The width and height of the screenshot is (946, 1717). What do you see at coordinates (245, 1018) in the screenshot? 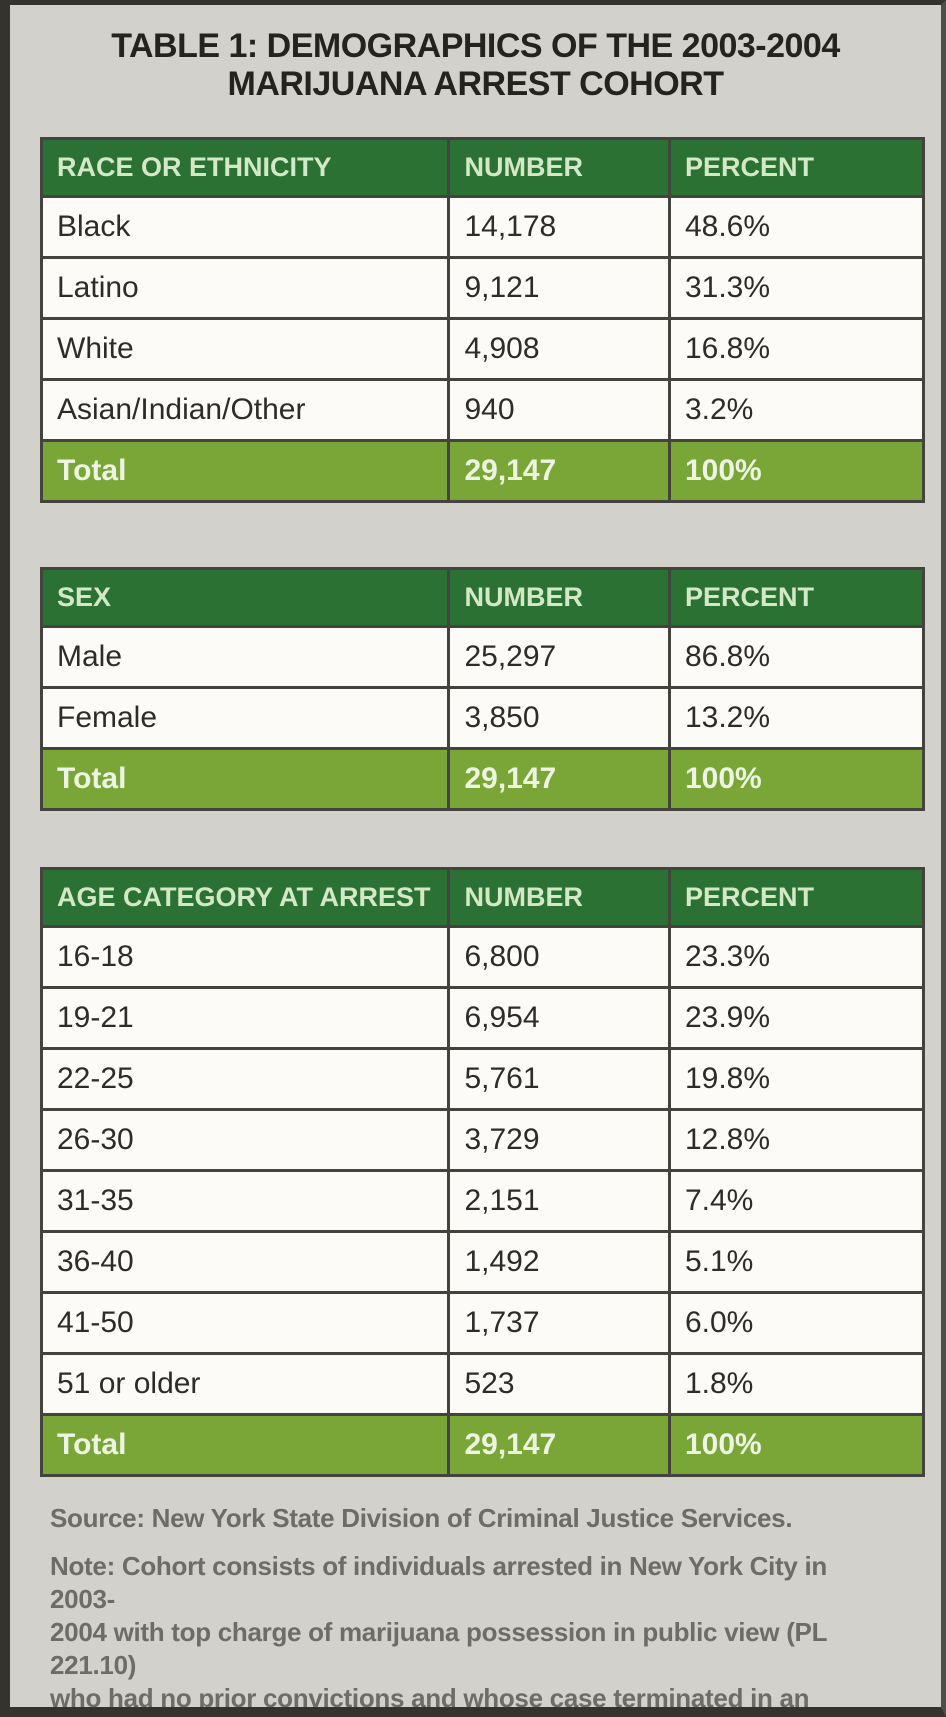
I see `table-cell: 19-21` at bounding box center [245, 1018].